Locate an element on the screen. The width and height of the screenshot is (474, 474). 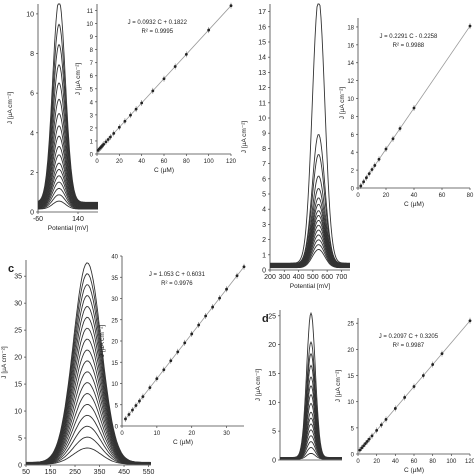
y-tick-label: 25 is located at coordinates (114, 321).